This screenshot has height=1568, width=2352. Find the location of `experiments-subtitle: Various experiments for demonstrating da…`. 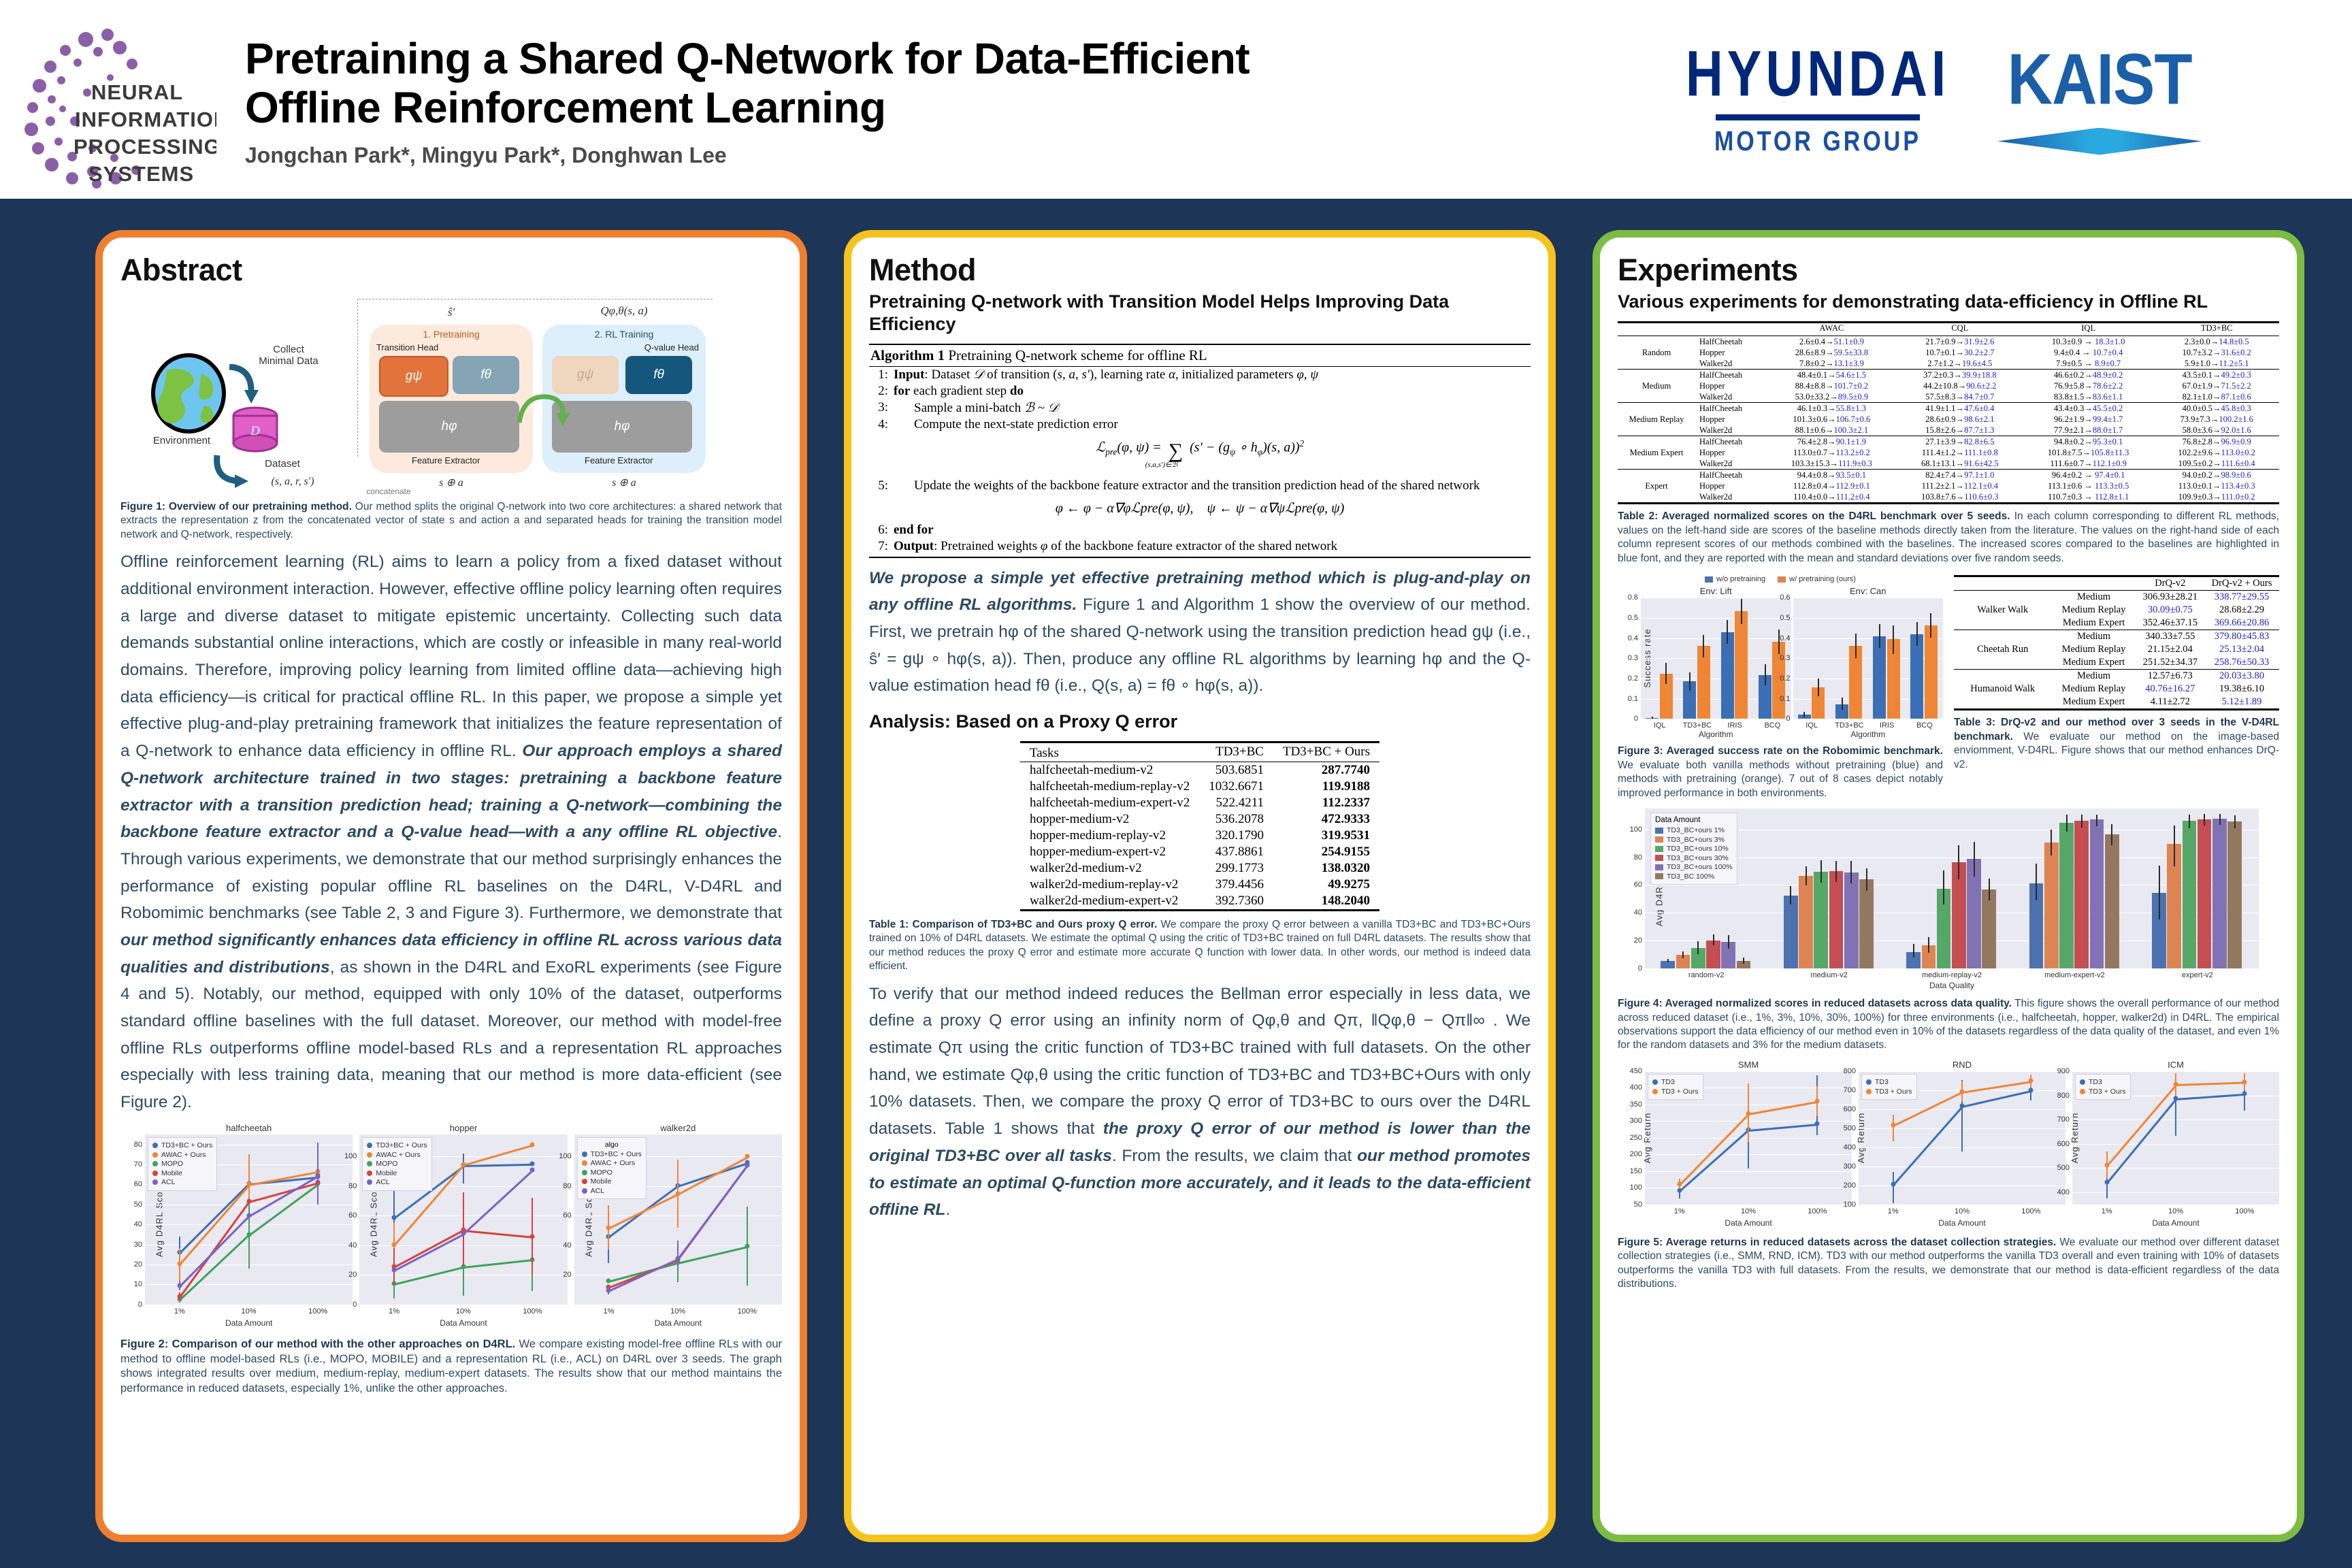

experiments-subtitle: Various experiments for demonstrating da… is located at coordinates (1913, 301).